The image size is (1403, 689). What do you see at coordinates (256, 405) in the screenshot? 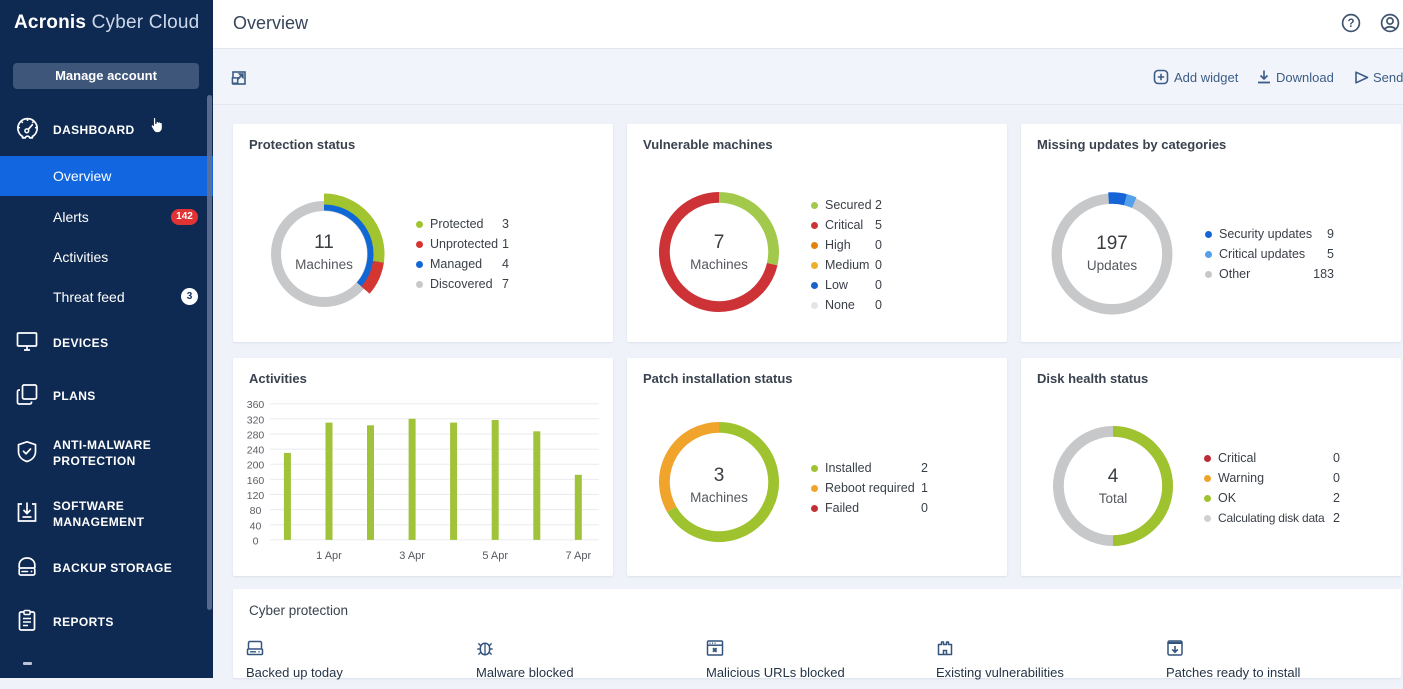
I see `svg-text: 360` at bounding box center [256, 405].